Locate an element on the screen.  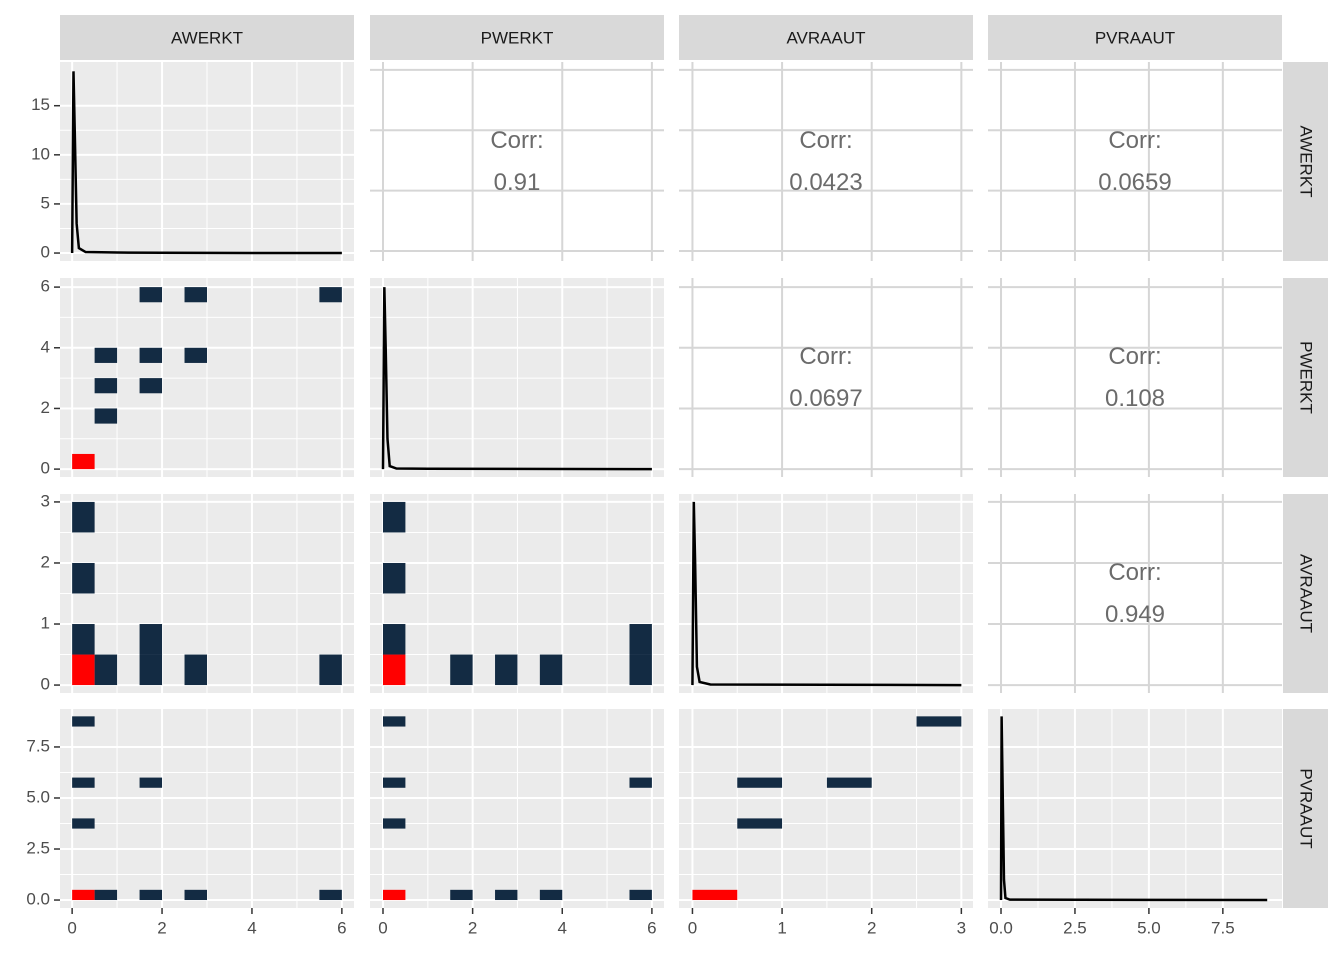
row-strip-label: PVRAAUT is located at coordinates (1306, 808).